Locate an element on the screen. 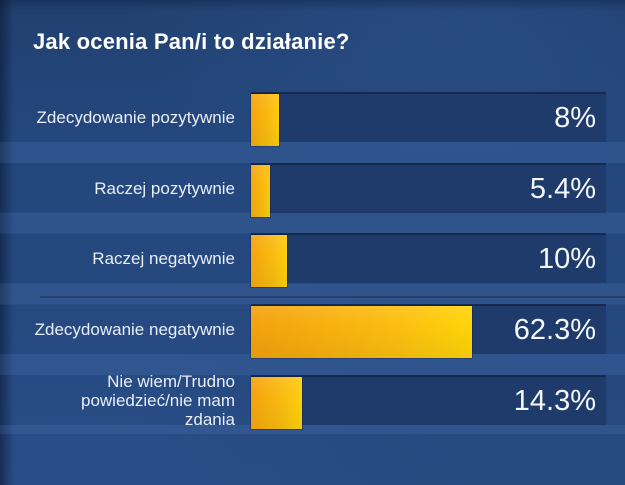  bar-track: 62.3% is located at coordinates (428, 331).